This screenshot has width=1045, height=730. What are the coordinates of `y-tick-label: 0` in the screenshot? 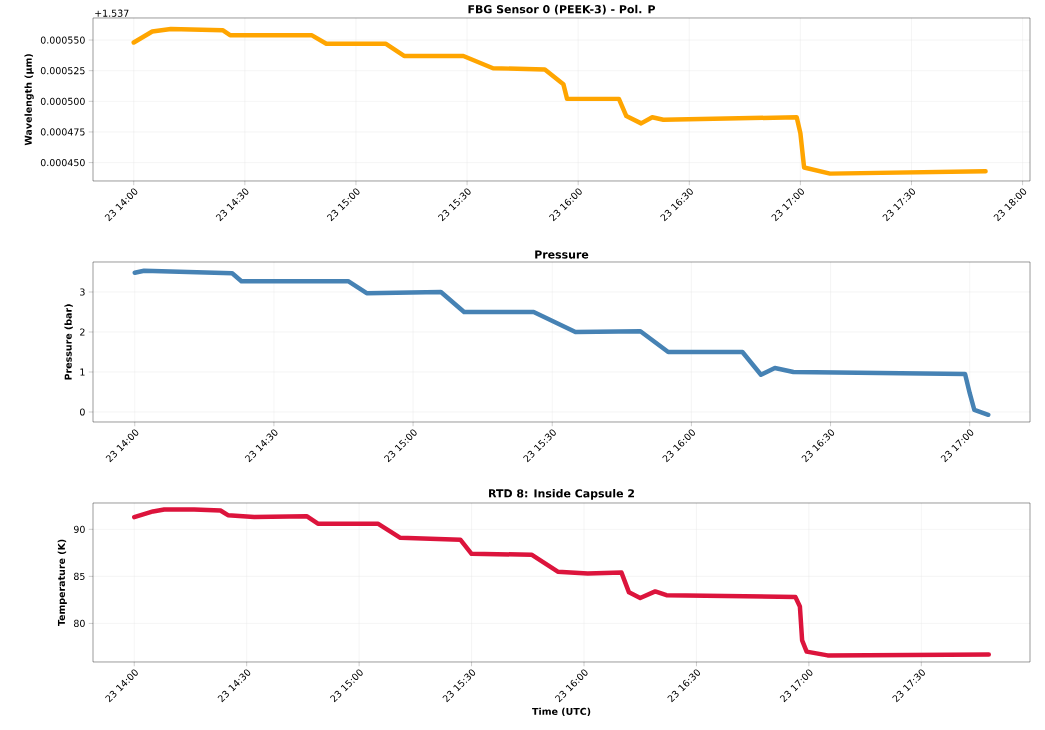 It's located at (82, 412).